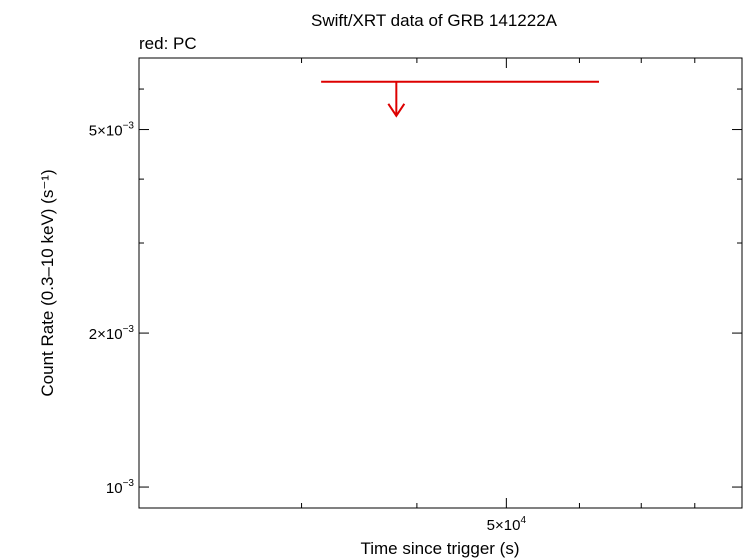  I want to click on y-tick-label: 10−3, so click(120, 487).